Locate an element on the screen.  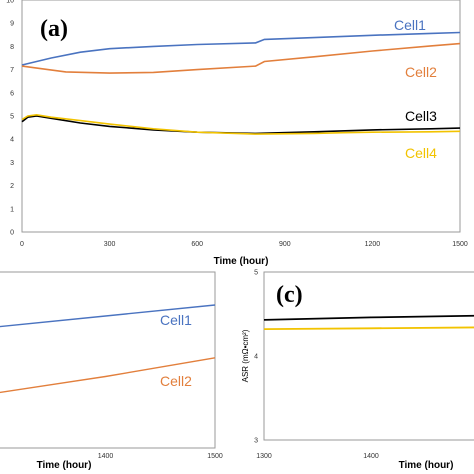
series-line-cell3 is located at coordinates (241, 125).